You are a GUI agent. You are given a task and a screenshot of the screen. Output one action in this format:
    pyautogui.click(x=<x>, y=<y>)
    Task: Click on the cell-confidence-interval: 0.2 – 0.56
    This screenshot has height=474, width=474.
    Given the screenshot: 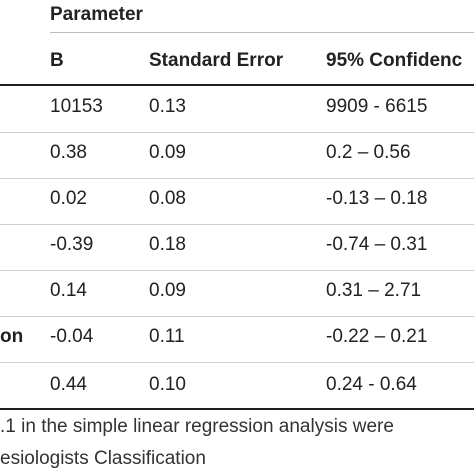 What is the action you would take?
    pyautogui.click(x=368, y=152)
    